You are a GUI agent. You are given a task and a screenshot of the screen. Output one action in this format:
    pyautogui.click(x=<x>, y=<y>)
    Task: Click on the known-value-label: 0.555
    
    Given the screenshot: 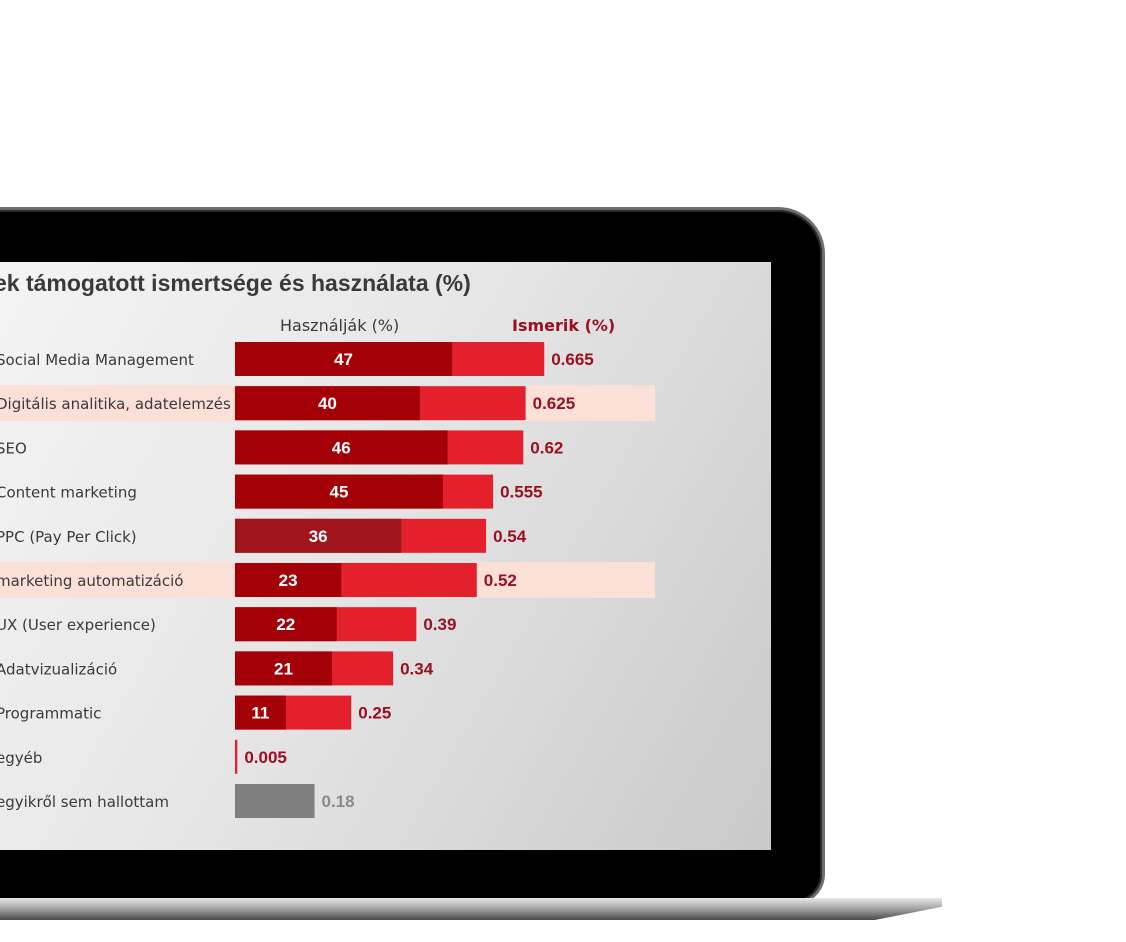 What is the action you would take?
    pyautogui.click(x=521, y=492)
    